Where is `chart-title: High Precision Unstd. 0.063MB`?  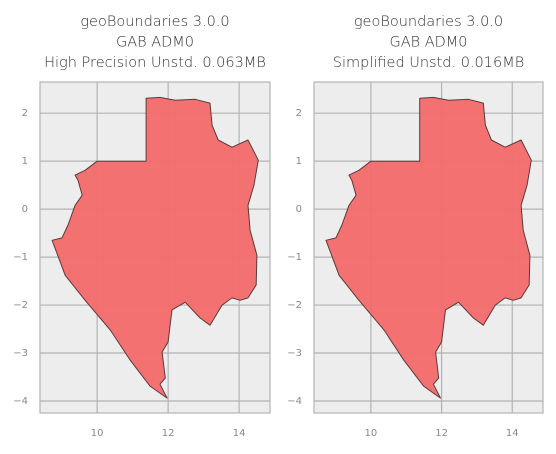
chart-title: High Precision Unstd. 0.063MB is located at coordinates (155, 63).